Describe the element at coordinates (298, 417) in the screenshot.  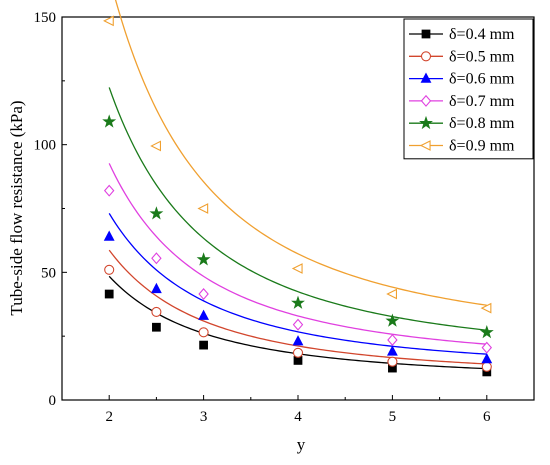
I see `x-tick-label: 4` at that location.